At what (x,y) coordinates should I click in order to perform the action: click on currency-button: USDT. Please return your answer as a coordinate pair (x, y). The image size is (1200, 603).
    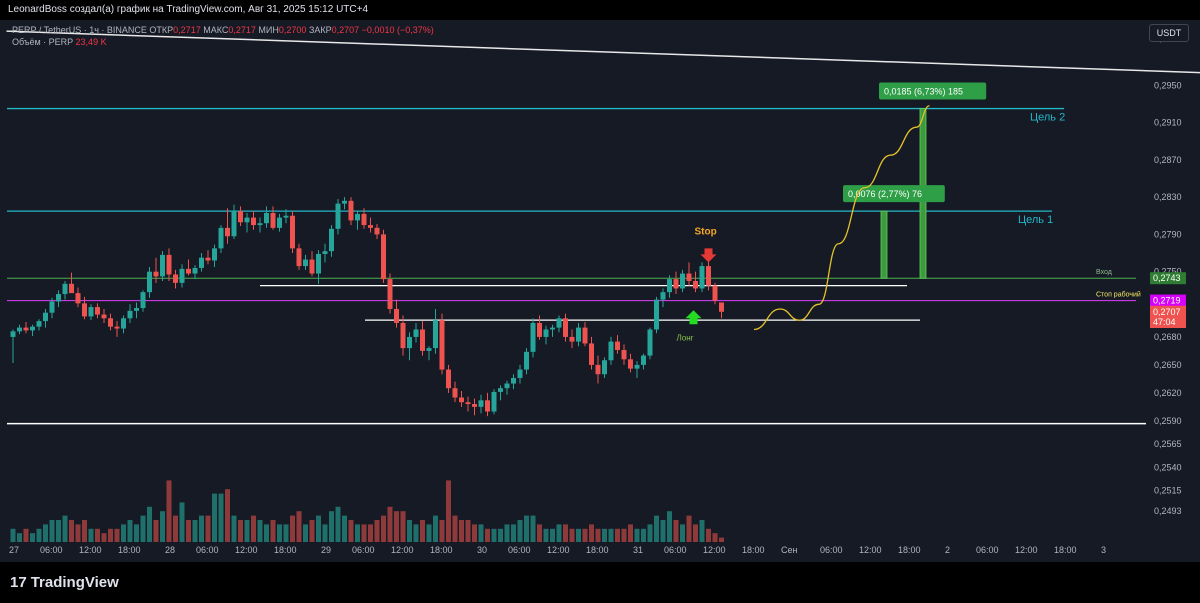
    Looking at the image, I should click on (1169, 33).